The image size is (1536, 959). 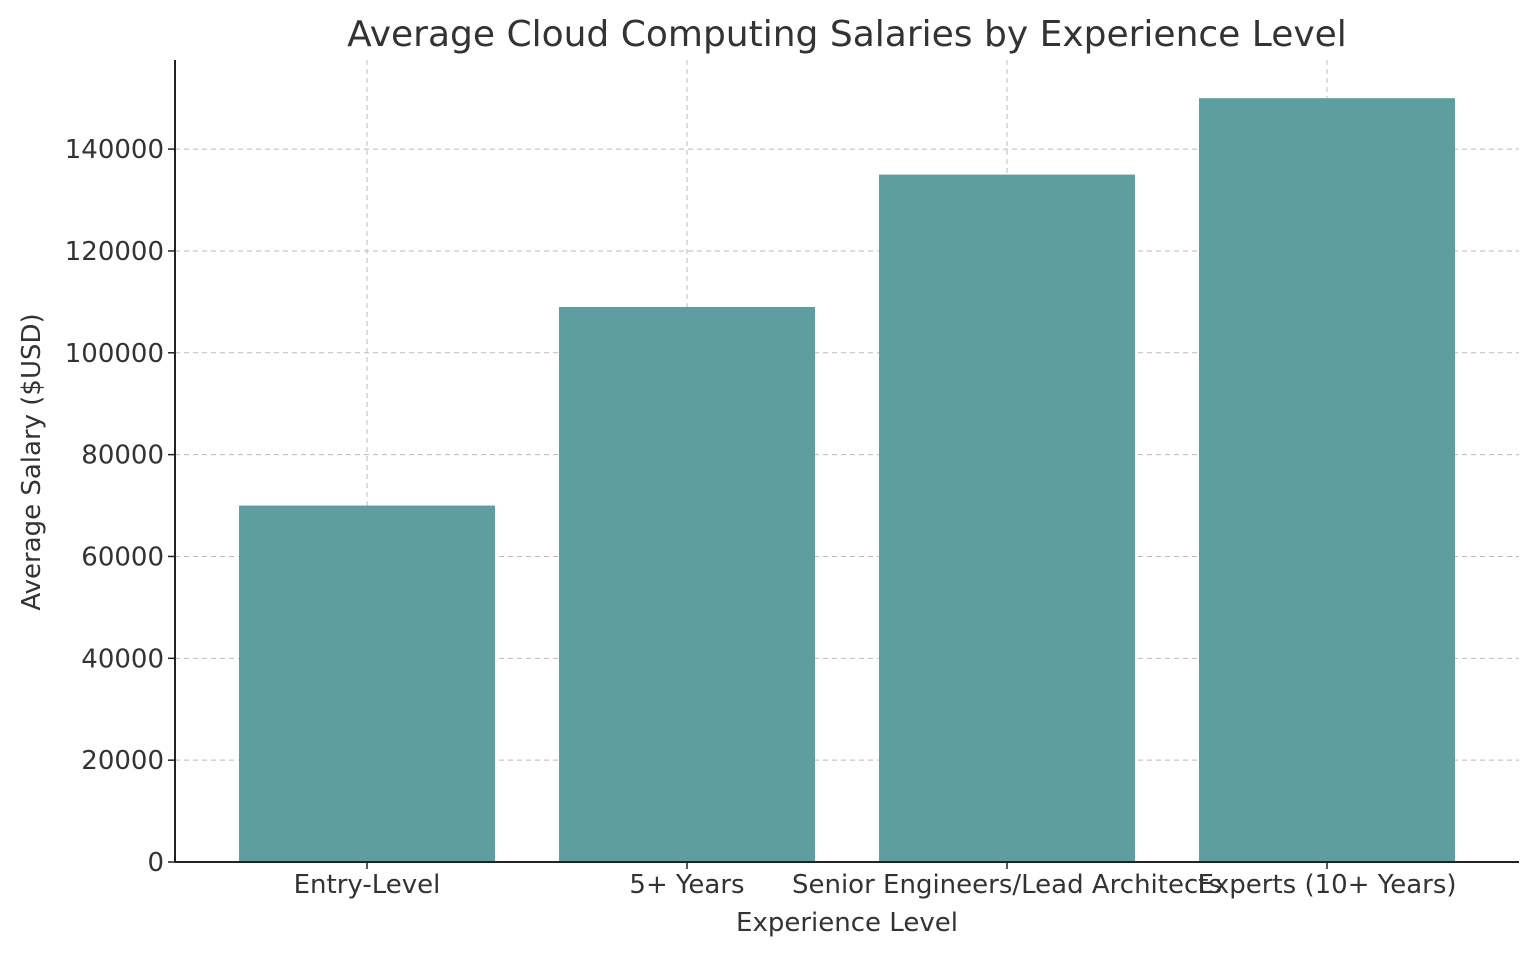 What do you see at coordinates (1326, 885) in the screenshot?
I see `x-tick-label: Experts (10+ Years)` at bounding box center [1326, 885].